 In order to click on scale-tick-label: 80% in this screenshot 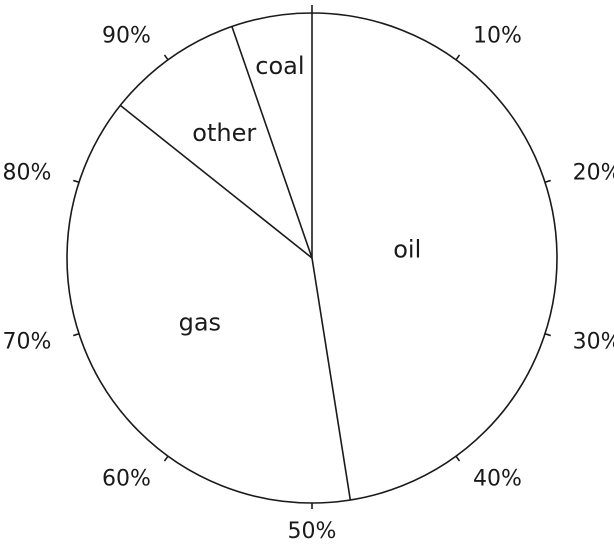, I will do `click(27, 172)`.